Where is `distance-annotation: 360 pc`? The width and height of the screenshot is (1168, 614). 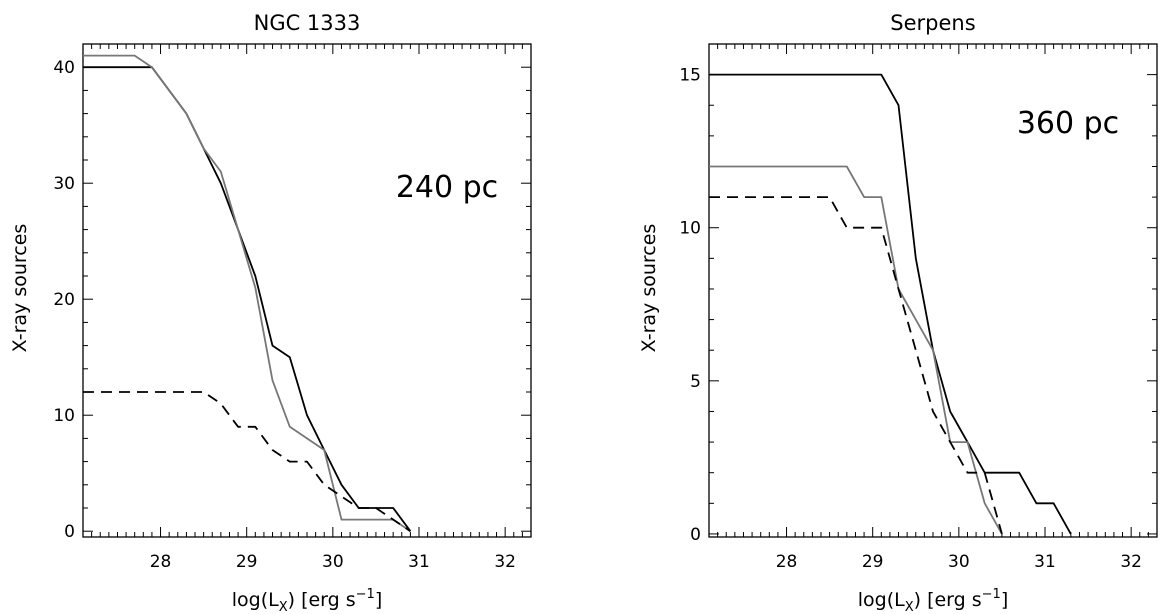 distance-annotation: 360 pc is located at coordinates (1068, 123).